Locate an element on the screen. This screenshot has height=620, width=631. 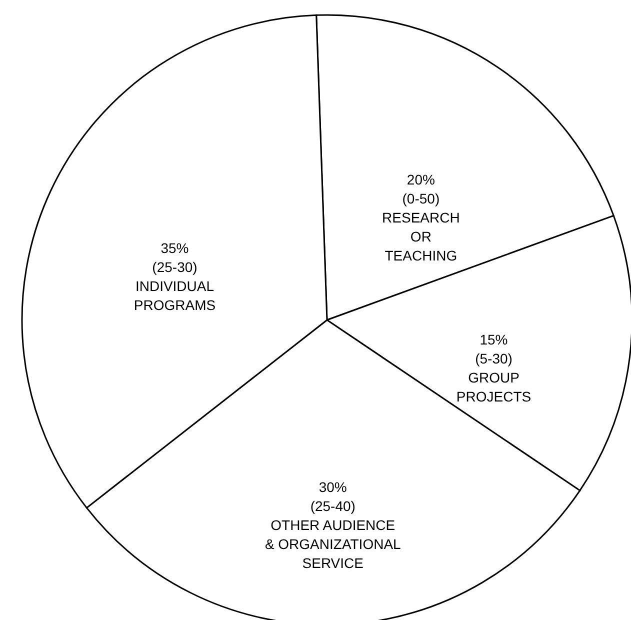
data-label: 30% (25-40) is located at coordinates (333, 496).